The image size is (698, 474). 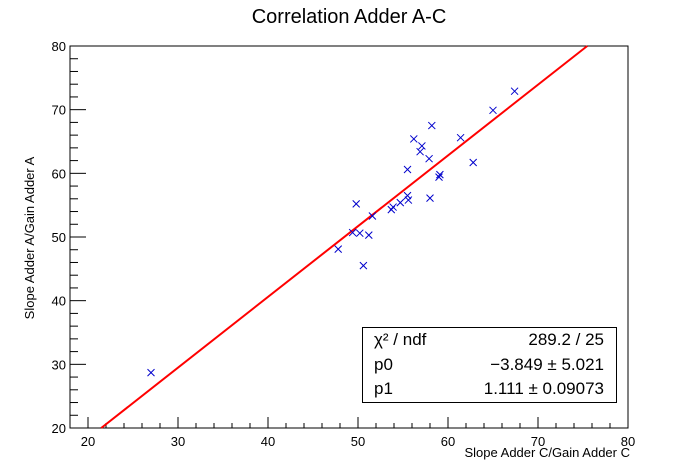 What do you see at coordinates (383, 364) in the screenshot?
I see `p0-label: p0` at bounding box center [383, 364].